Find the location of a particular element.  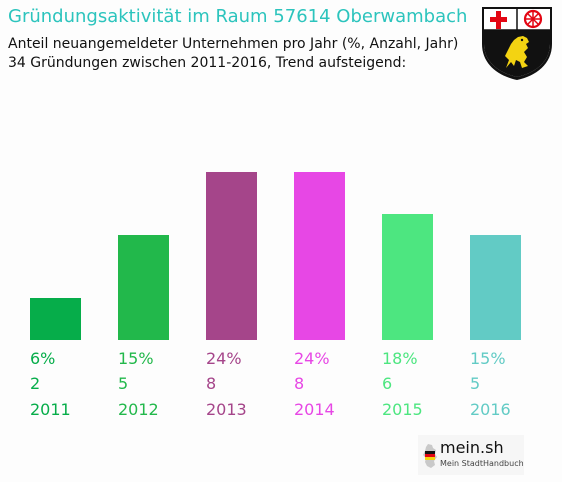

percent-label-2013: 24% is located at coordinates (224, 358).